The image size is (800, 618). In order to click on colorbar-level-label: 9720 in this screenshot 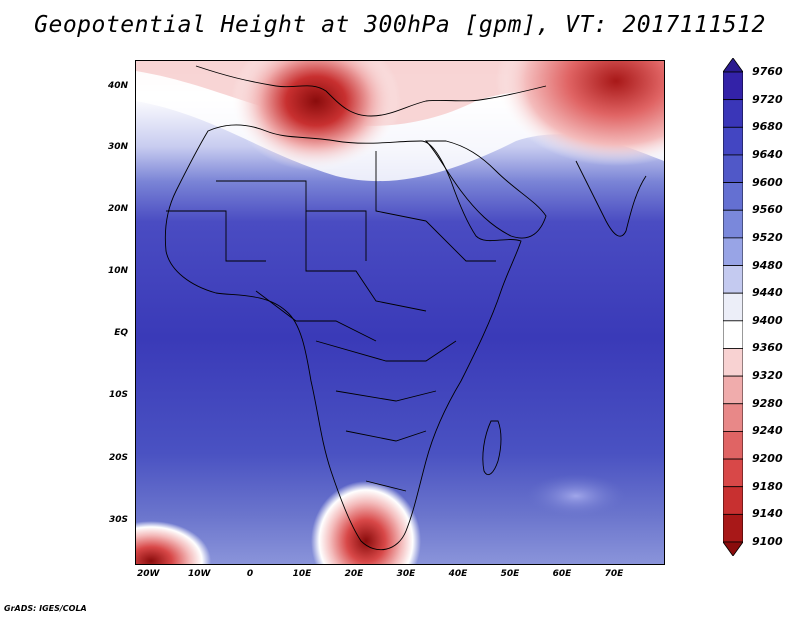, I will do `click(767, 99)`.